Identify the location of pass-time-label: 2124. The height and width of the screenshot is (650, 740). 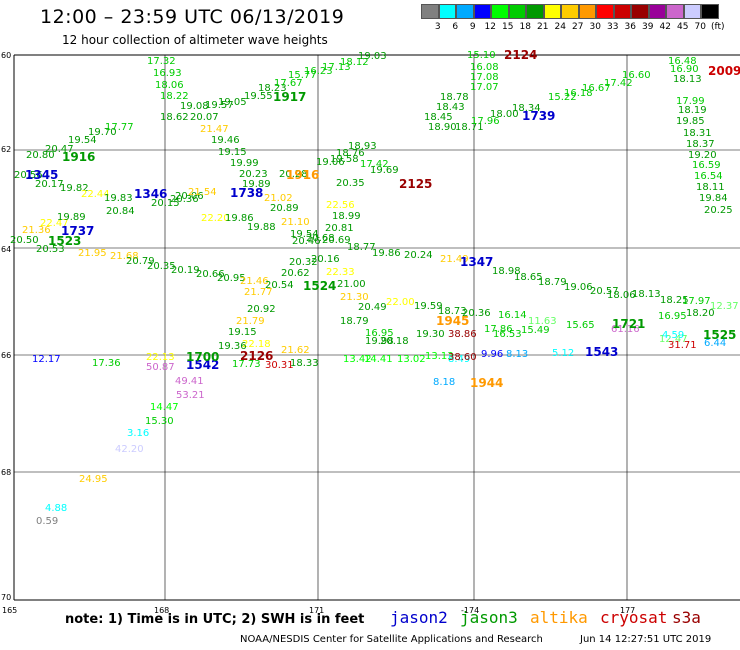
(520, 55).